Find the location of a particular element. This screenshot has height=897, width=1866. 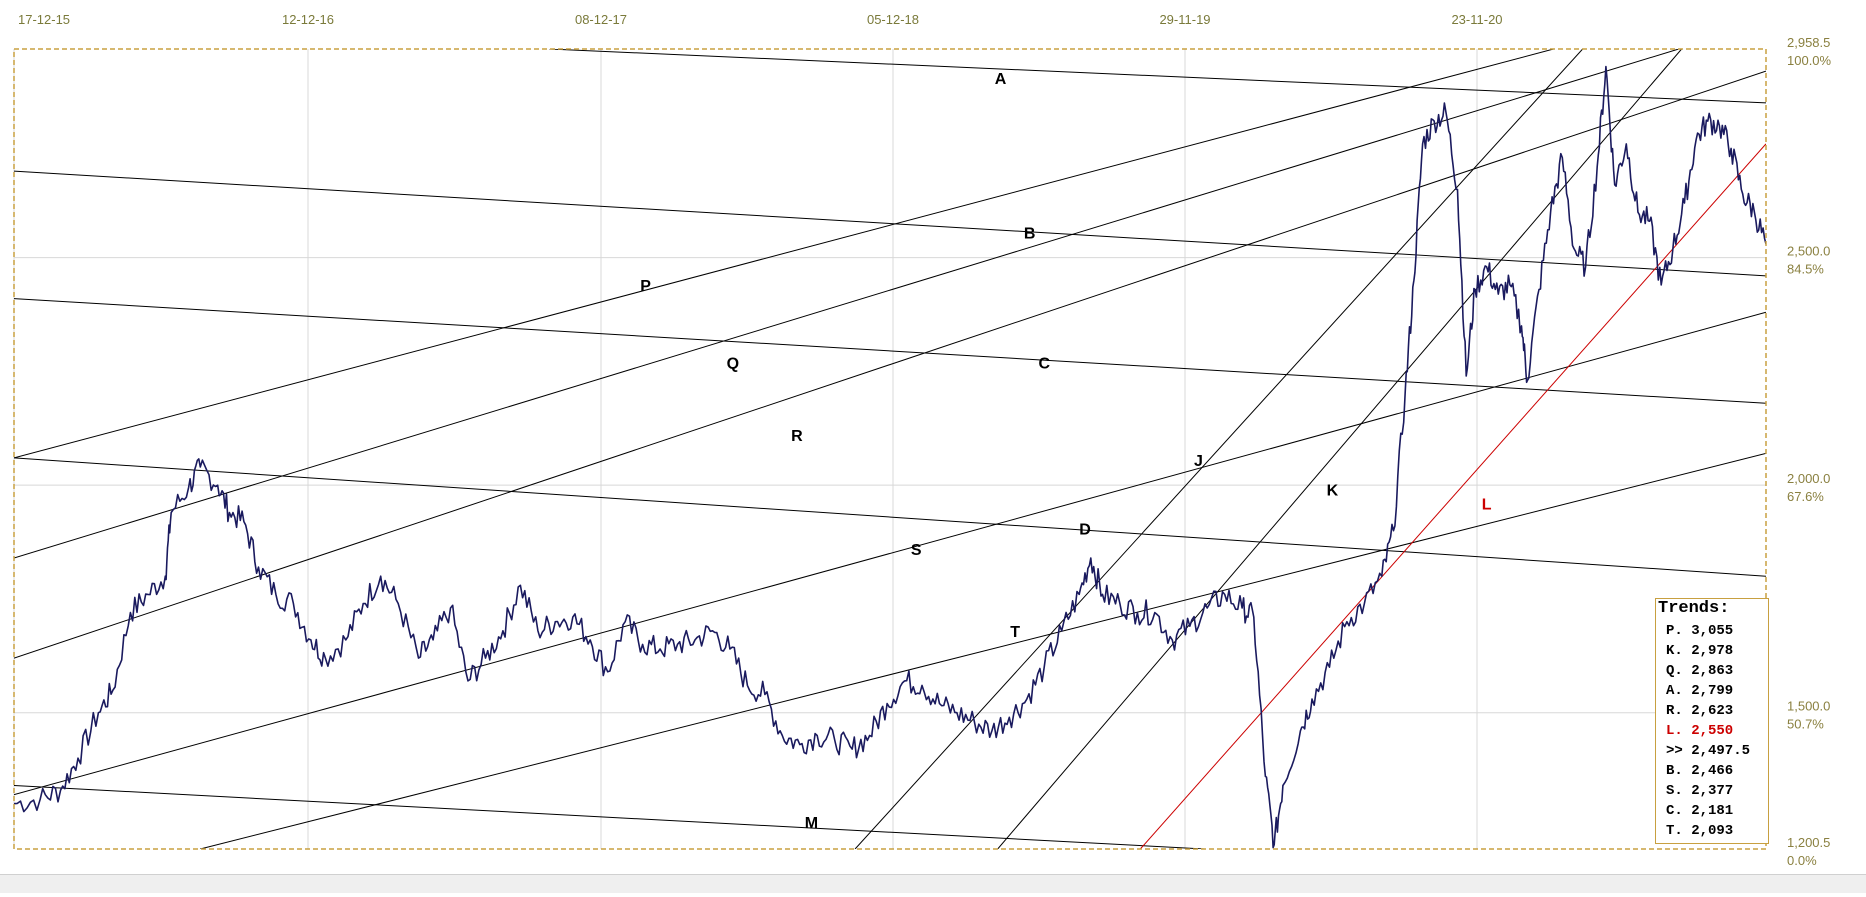

y-tick-percent: 100.0% is located at coordinates (1809, 60).